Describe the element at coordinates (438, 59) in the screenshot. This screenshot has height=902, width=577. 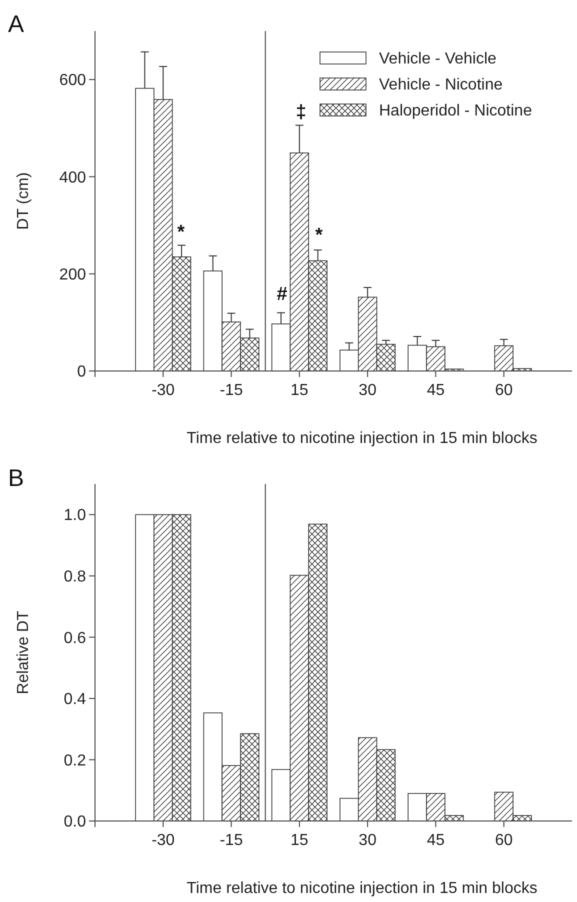
I see `legend-label: Vehicle - Vehicle` at that location.